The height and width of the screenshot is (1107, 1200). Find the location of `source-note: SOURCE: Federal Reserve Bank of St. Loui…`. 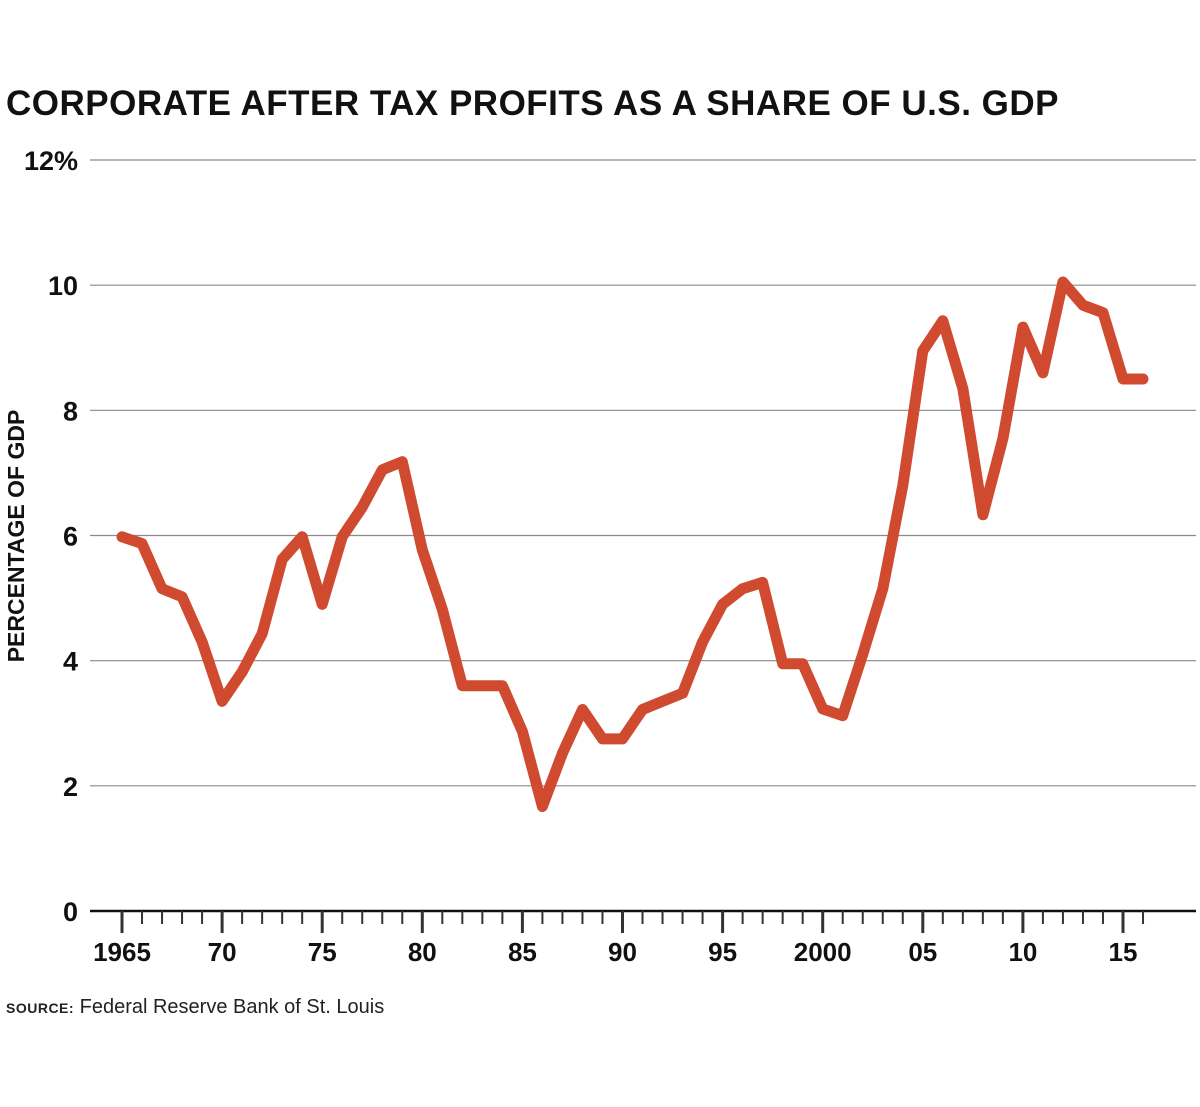

source-note: SOURCE: Federal Reserve Bank of St. Loui… is located at coordinates (195, 1007).